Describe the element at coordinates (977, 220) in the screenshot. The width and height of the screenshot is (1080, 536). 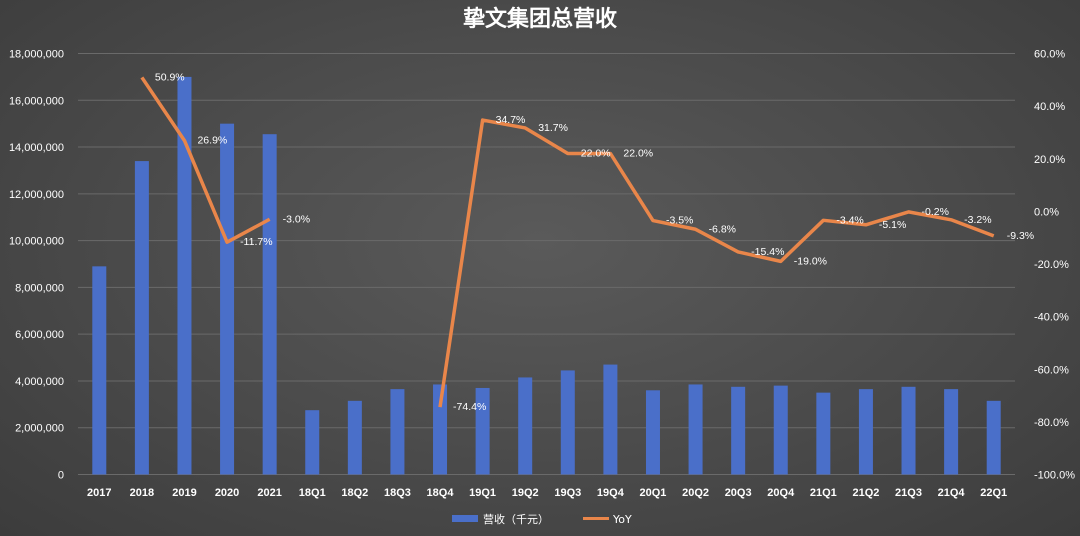
I see `yoy-data-label: -3.2%` at that location.